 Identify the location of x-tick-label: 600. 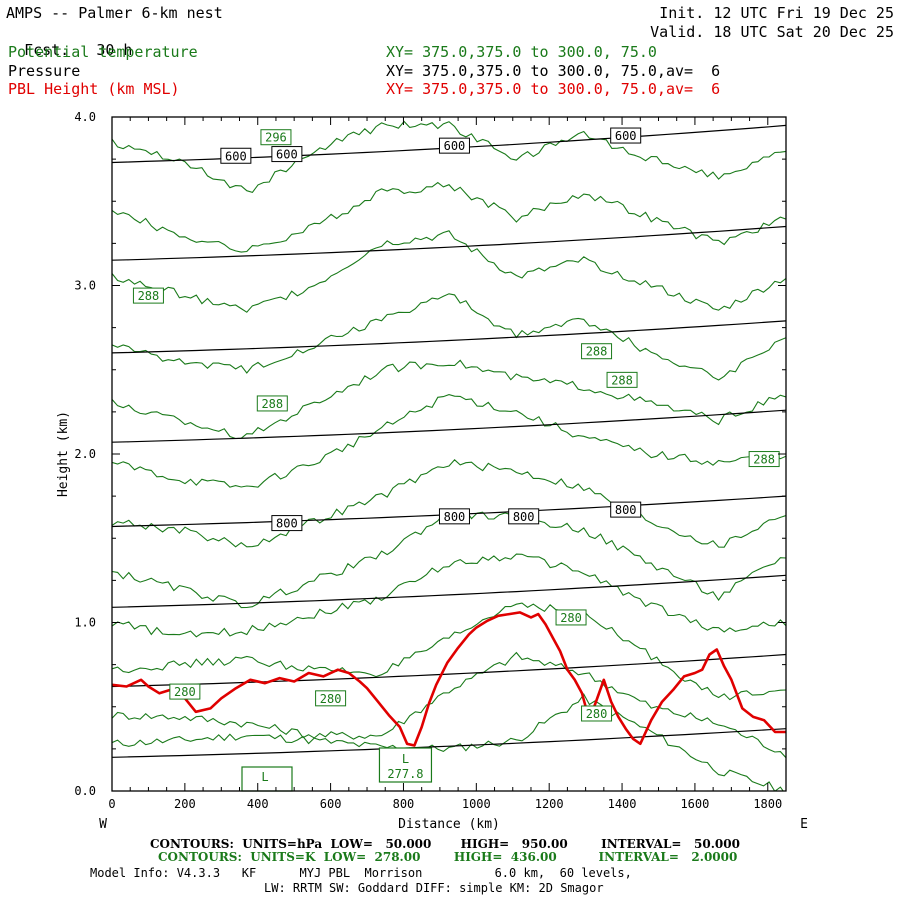
(331, 804).